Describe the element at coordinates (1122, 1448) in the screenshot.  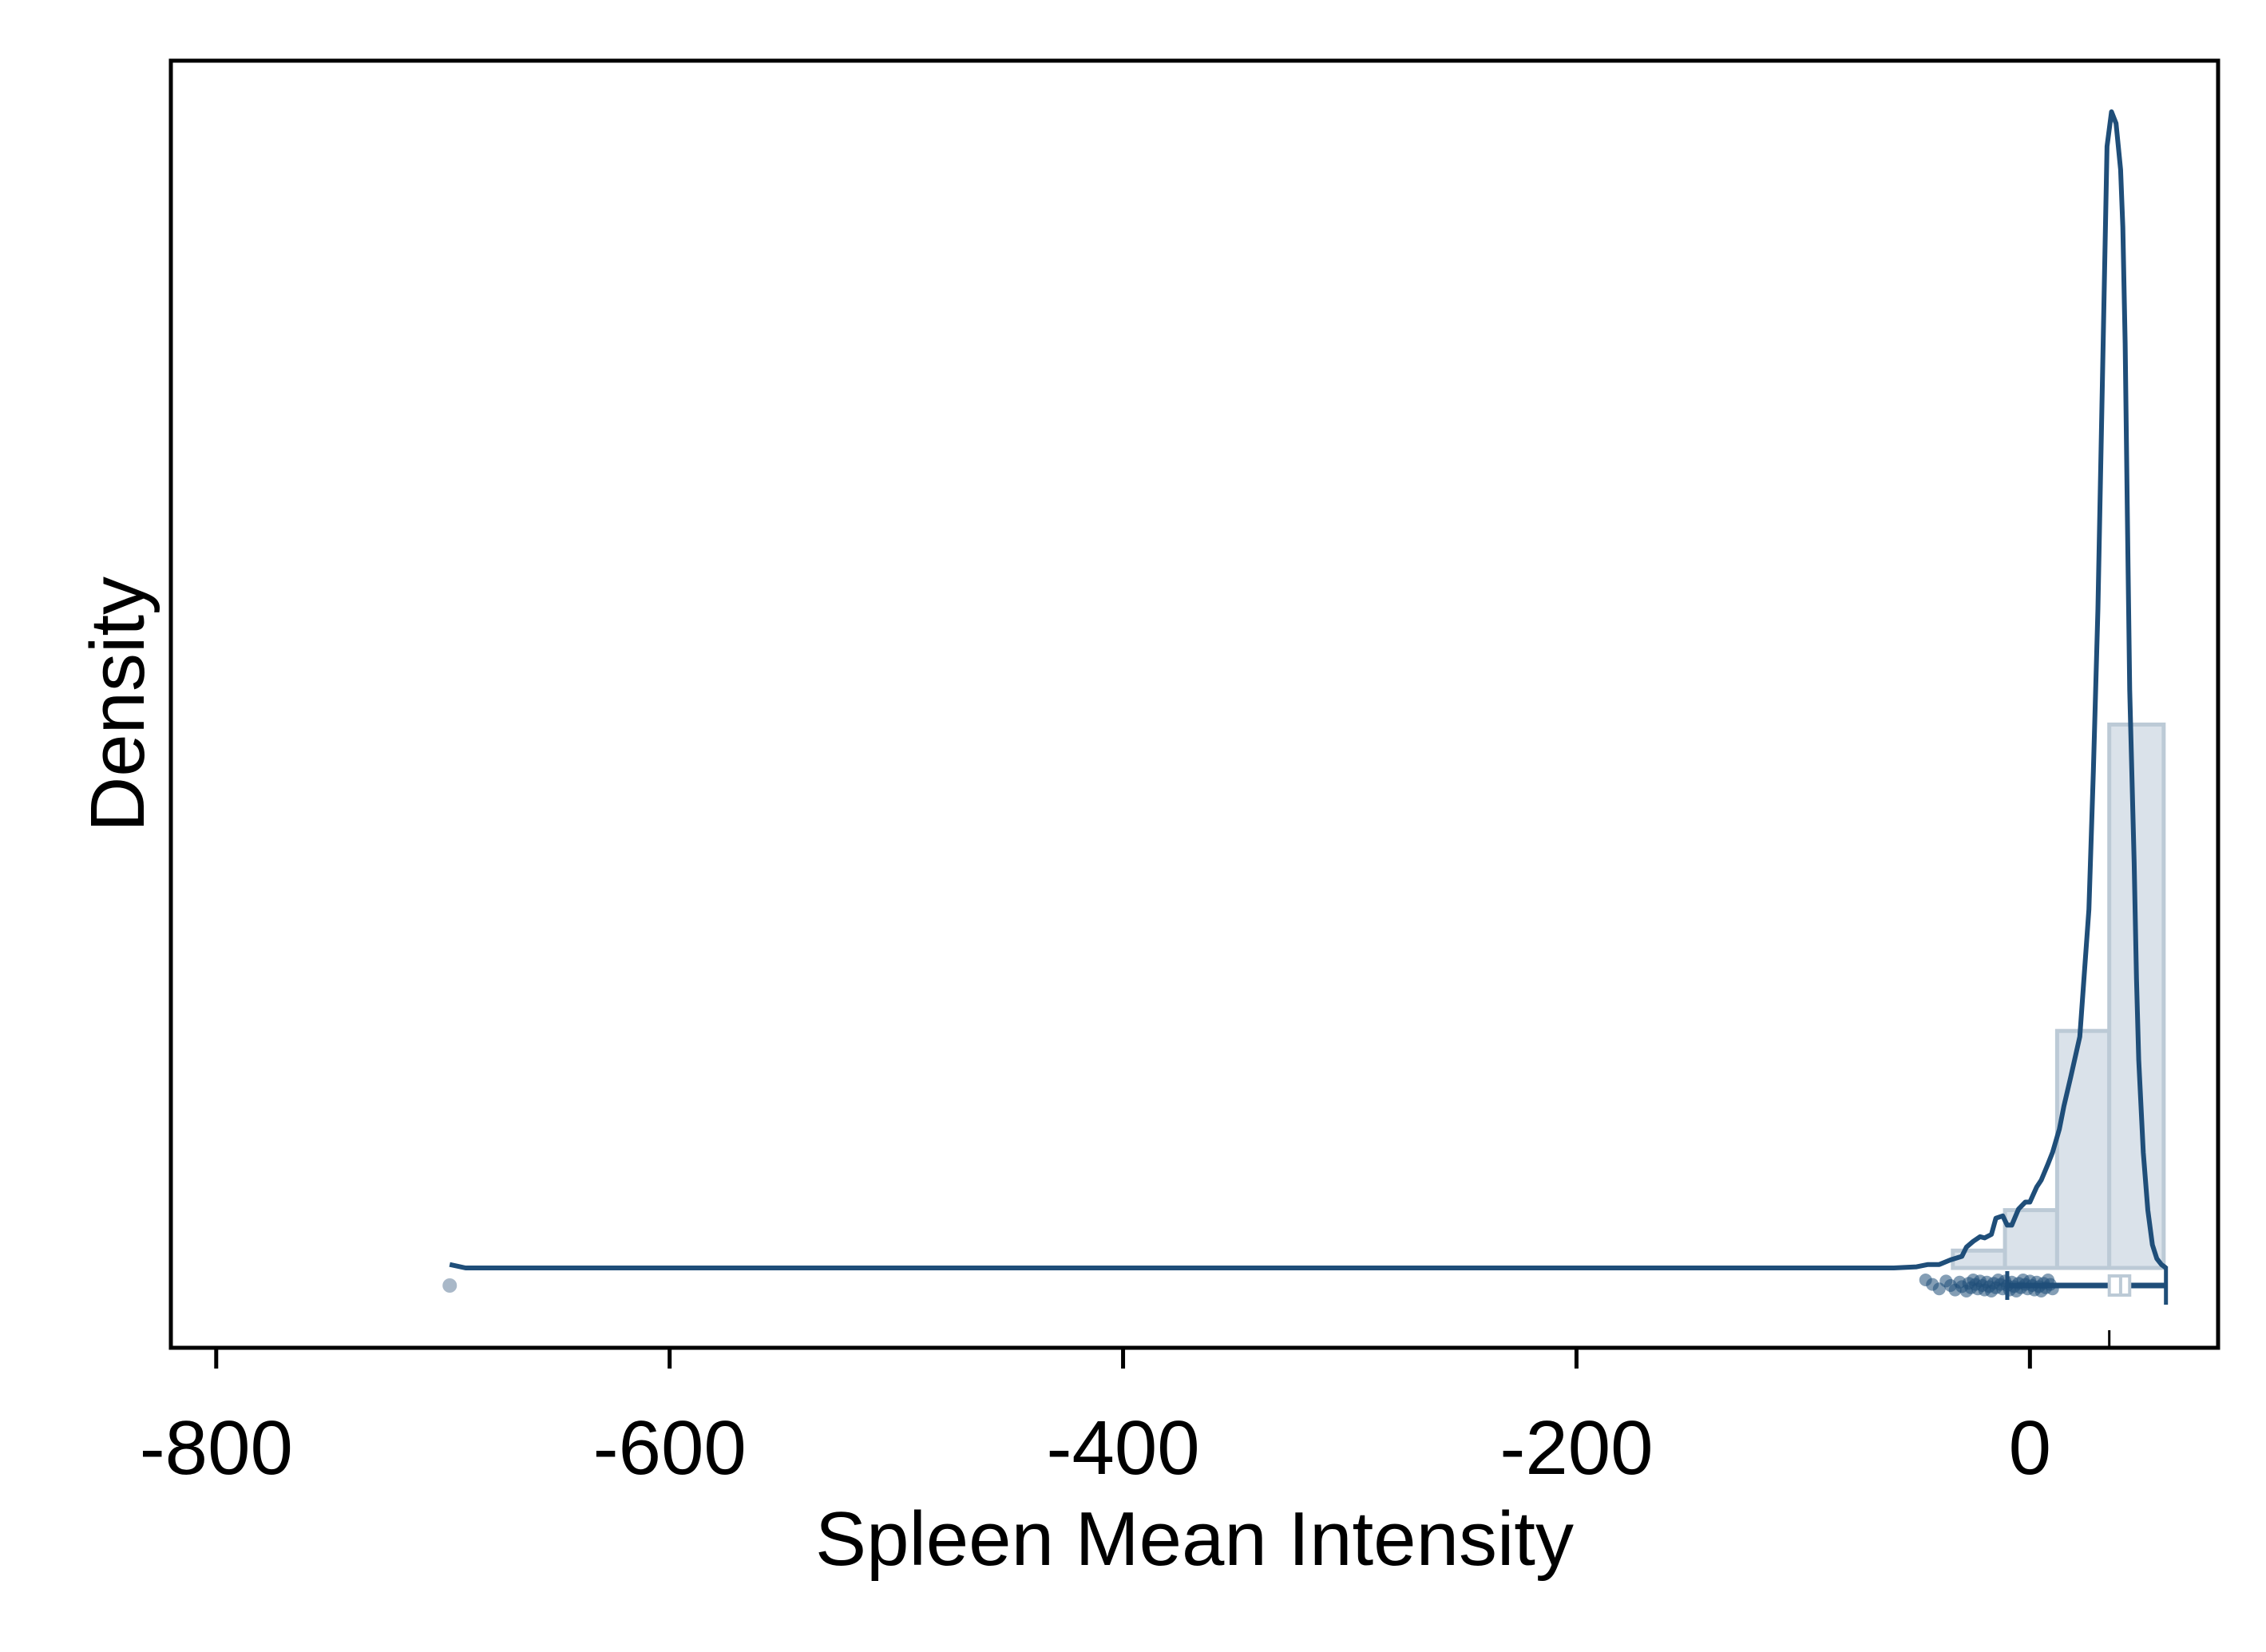
I see `x-tick-label: -400` at that location.